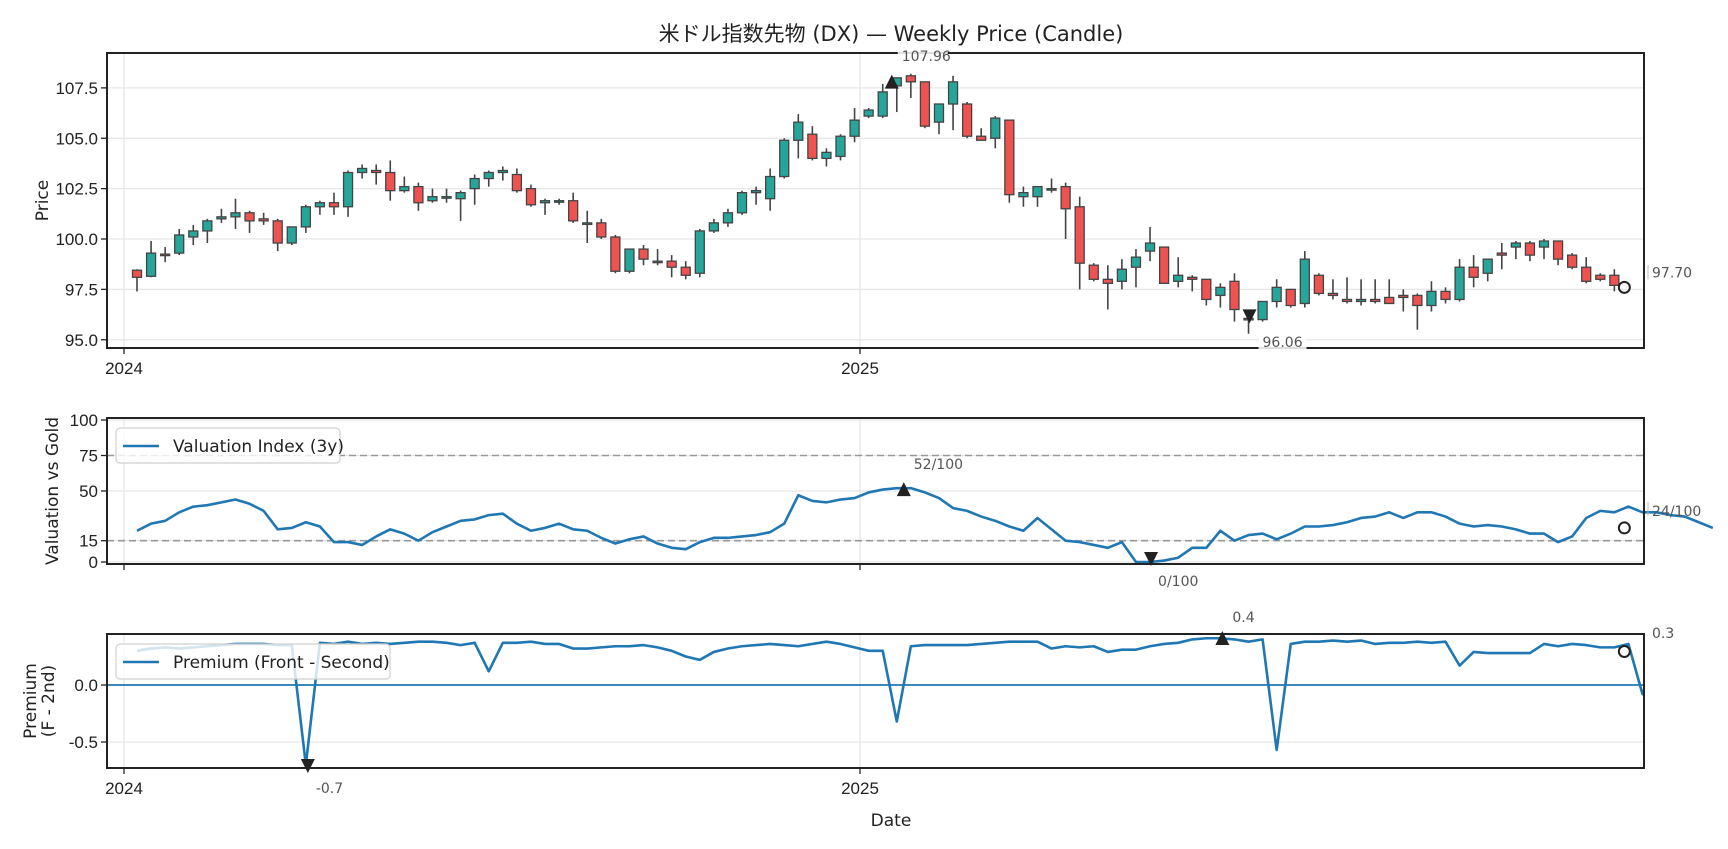 The image size is (1728, 849). I want to click on chart-title: 米ドル指数先物 (DX) — Weekly Price (Candle), so click(891, 34).